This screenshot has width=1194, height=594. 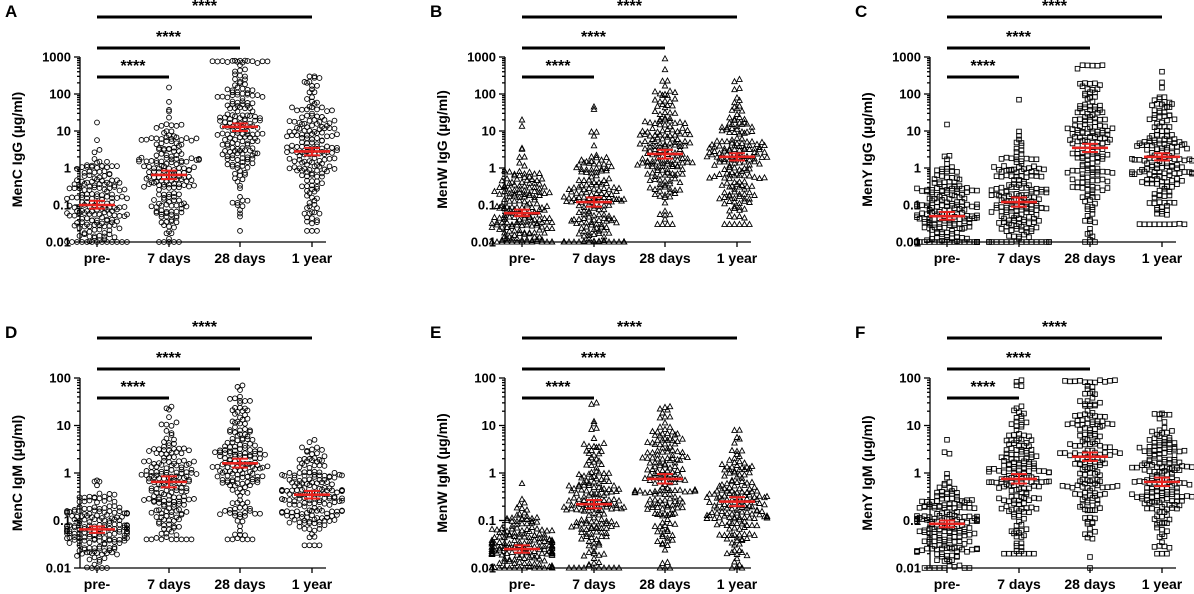 What do you see at coordinates (240, 584) in the screenshot?
I see `x-category-label: 28 days` at bounding box center [240, 584].